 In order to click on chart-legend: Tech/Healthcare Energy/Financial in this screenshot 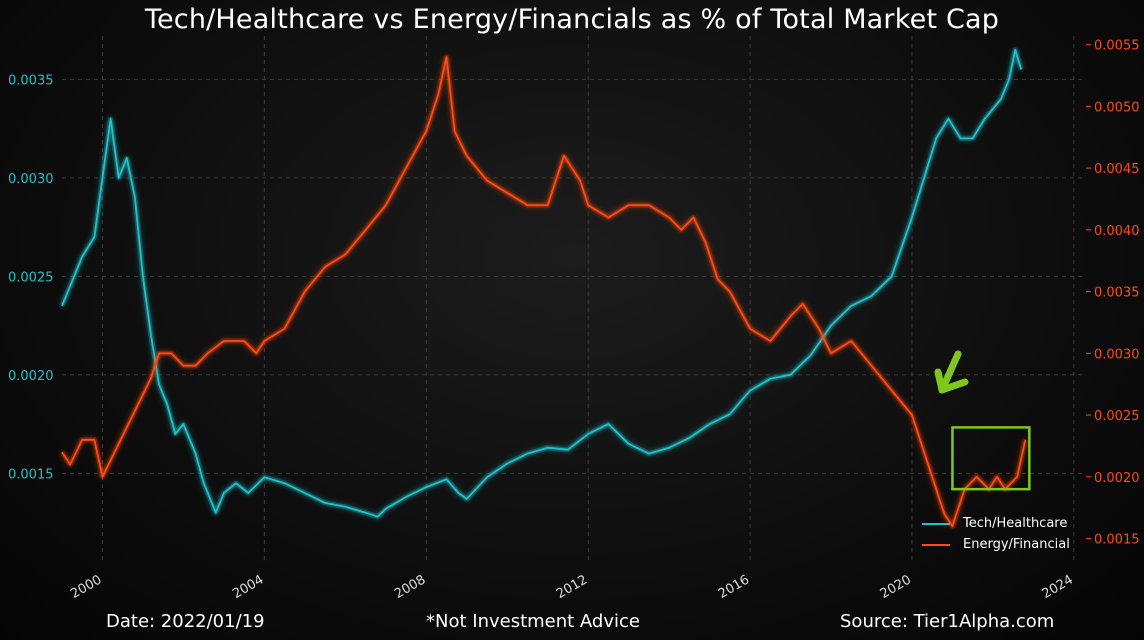, I will do `click(996, 534)`.